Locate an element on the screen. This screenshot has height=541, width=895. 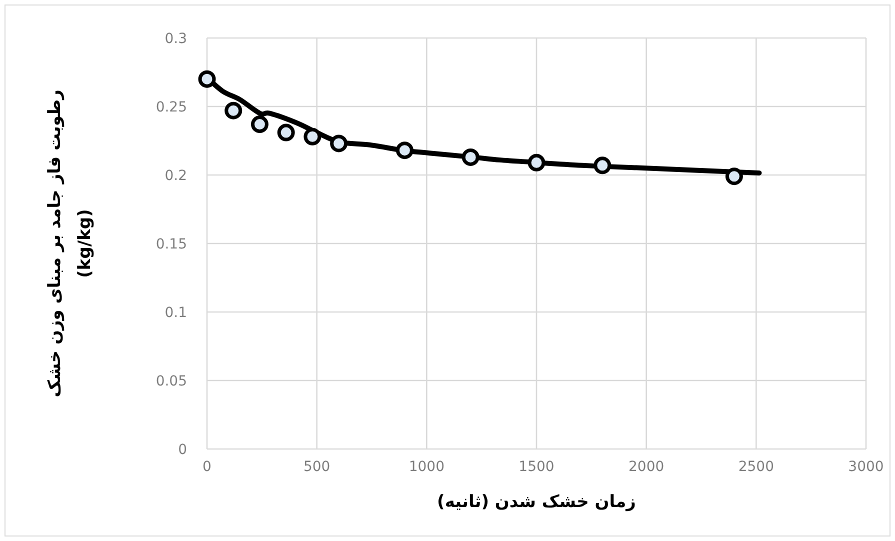
x-axis-title: زمان خشک شدن (ثانیه) is located at coordinates (536, 502).